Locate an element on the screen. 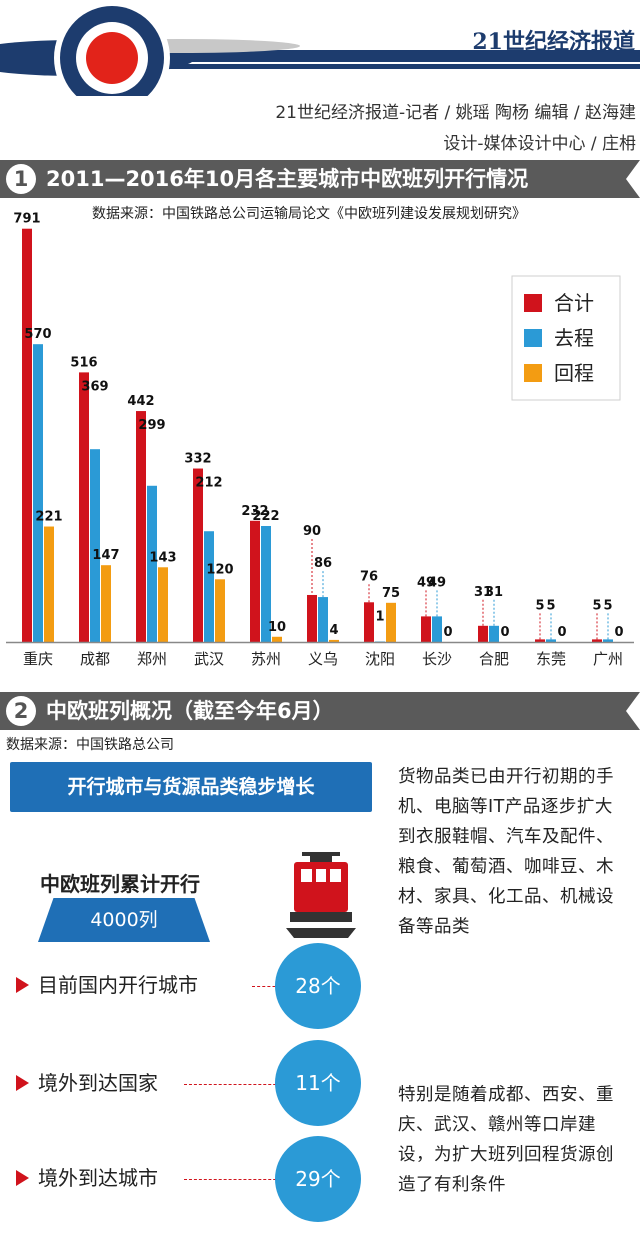  value-label: 332 is located at coordinates (197, 459).